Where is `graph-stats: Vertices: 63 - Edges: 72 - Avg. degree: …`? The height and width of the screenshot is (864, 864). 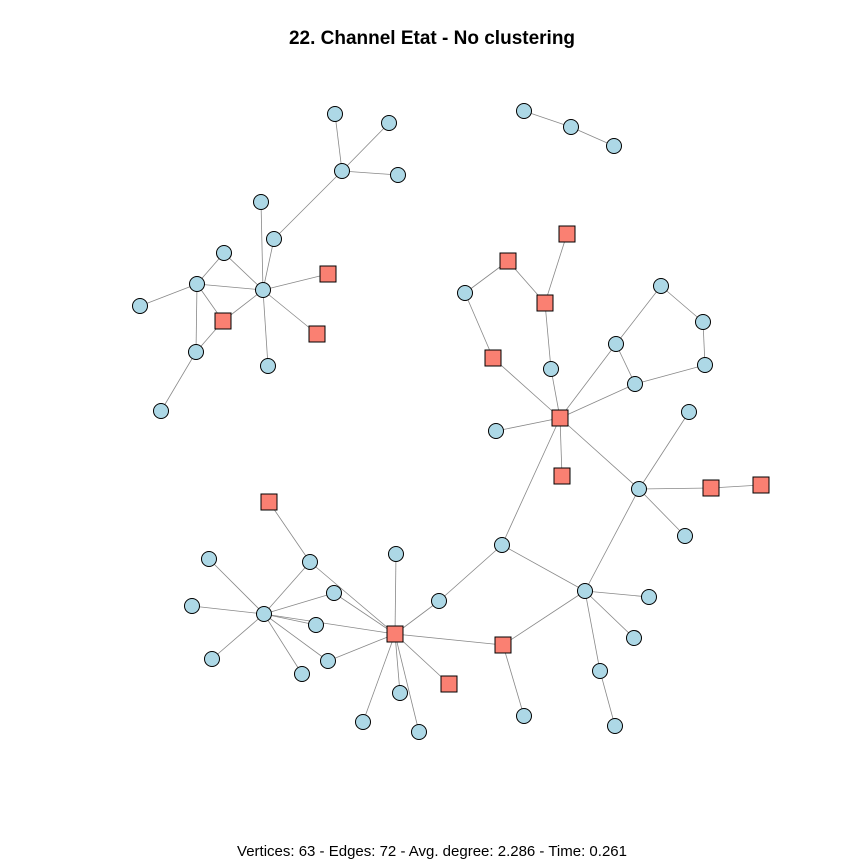 graph-stats: Vertices: 63 - Edges: 72 - Avg. degree: … is located at coordinates (432, 851).